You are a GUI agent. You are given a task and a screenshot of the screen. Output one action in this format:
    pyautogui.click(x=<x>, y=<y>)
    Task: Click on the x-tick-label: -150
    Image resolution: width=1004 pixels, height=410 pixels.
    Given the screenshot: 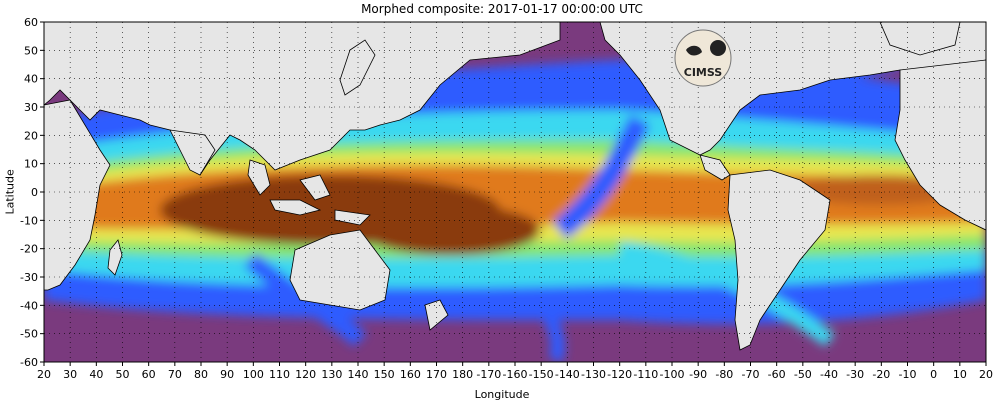 What is the action you would take?
    pyautogui.click(x=541, y=374)
    